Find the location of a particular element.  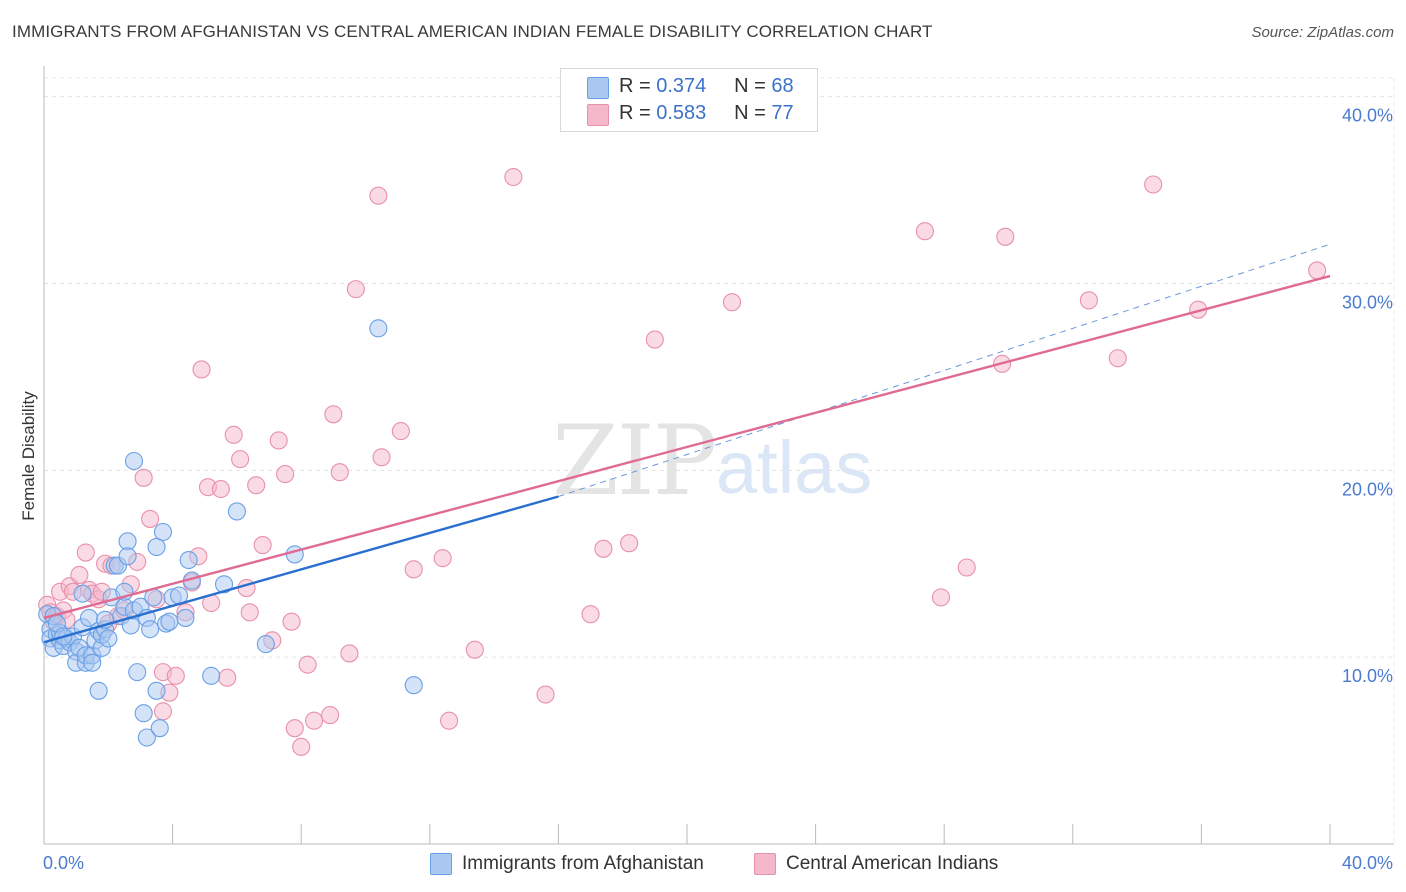

correlation-legend: R = 0.374 N = 68 R = 0.583 N = 77 is located at coordinates (689, 100).